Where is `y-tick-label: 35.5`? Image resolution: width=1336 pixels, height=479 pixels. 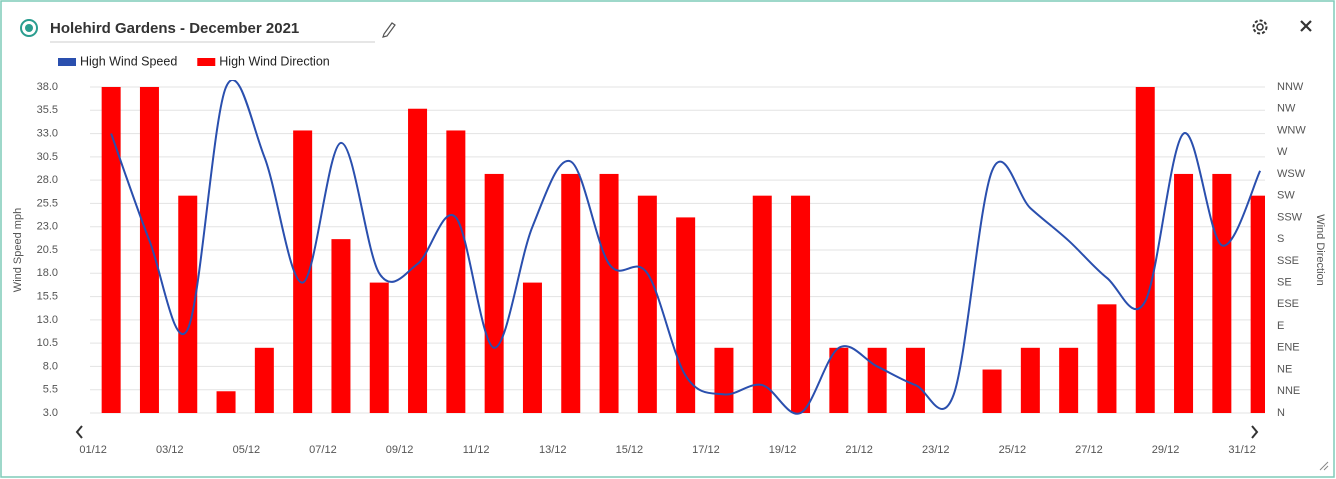 y-tick-label: 35.5 is located at coordinates (47, 110).